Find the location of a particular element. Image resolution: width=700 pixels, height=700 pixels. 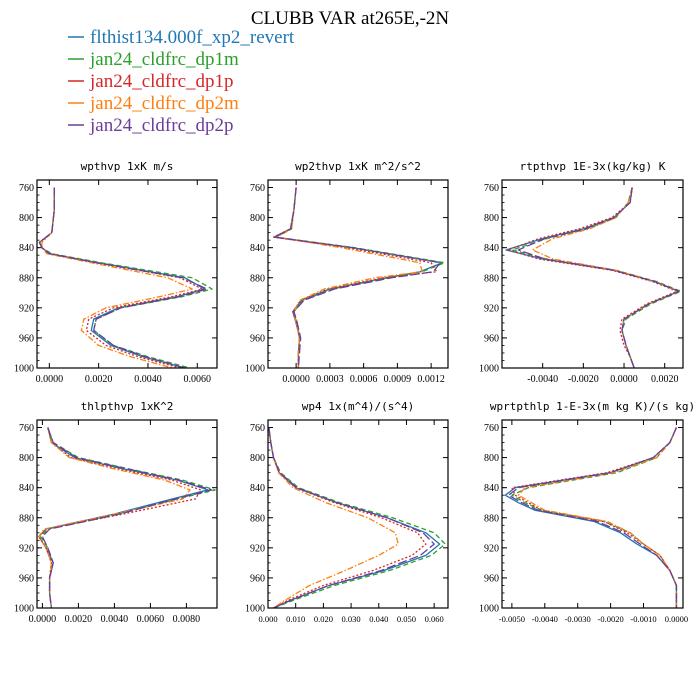

x-tick-label: 0.0080 is located at coordinates (187, 619).